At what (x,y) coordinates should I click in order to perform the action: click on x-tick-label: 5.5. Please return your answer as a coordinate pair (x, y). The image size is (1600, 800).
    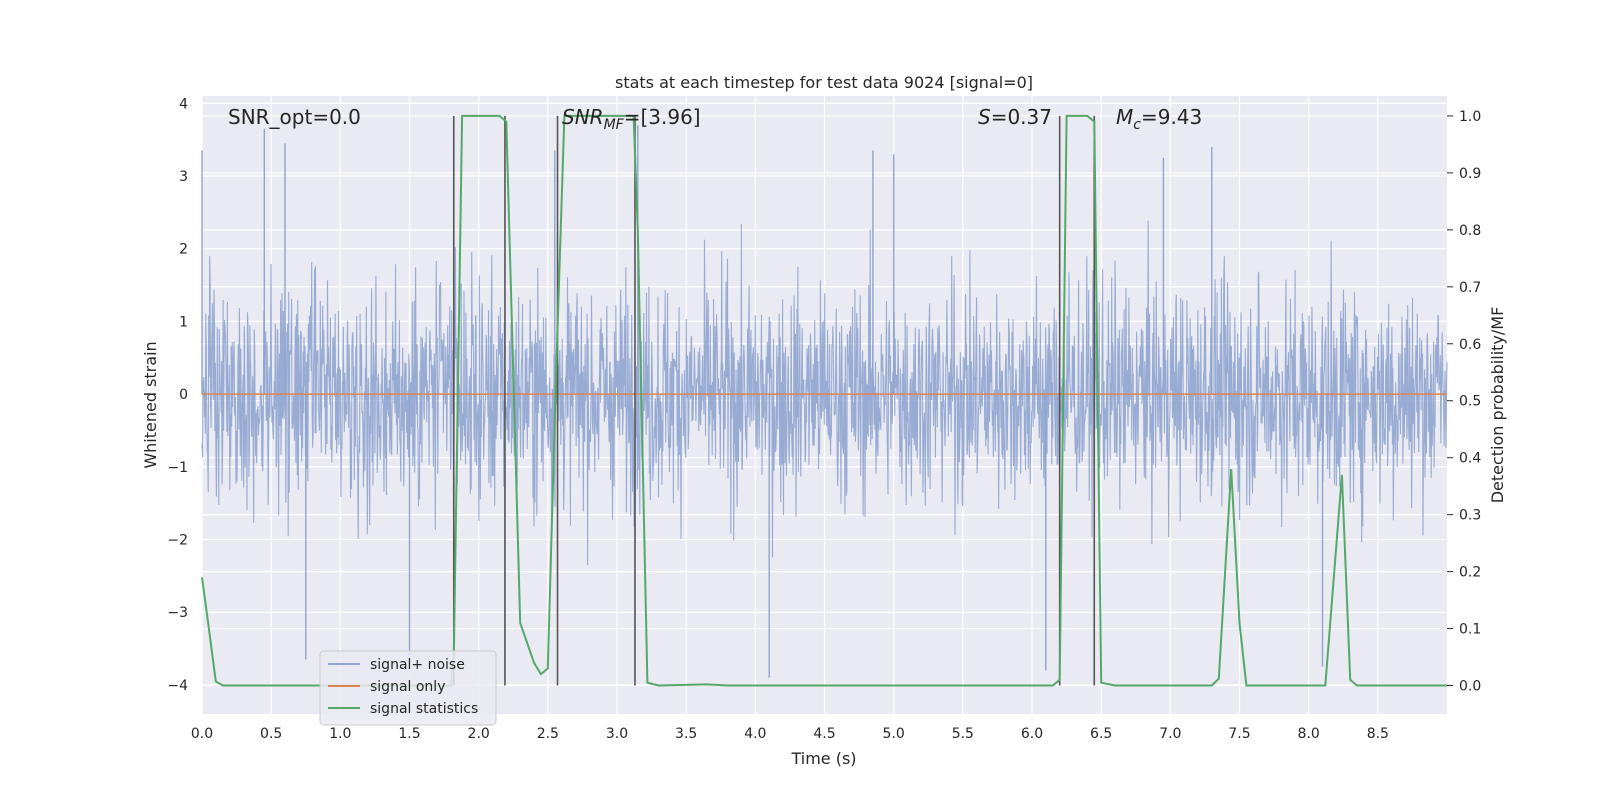
    Looking at the image, I should click on (963, 734).